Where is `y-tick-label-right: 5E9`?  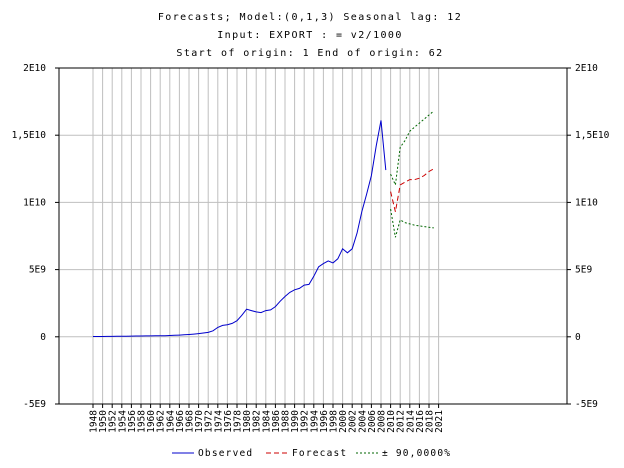 y-tick-label-right: 5E9 is located at coordinates (583, 270).